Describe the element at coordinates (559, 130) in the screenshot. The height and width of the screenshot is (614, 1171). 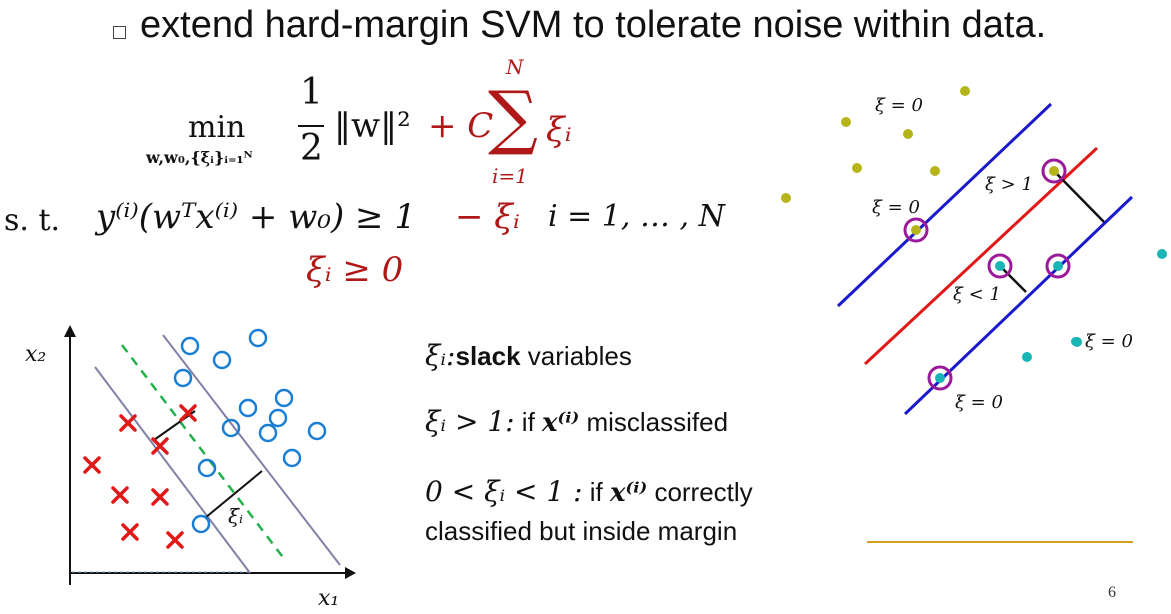
I see `xi-sum-term: ξᵢ` at that location.